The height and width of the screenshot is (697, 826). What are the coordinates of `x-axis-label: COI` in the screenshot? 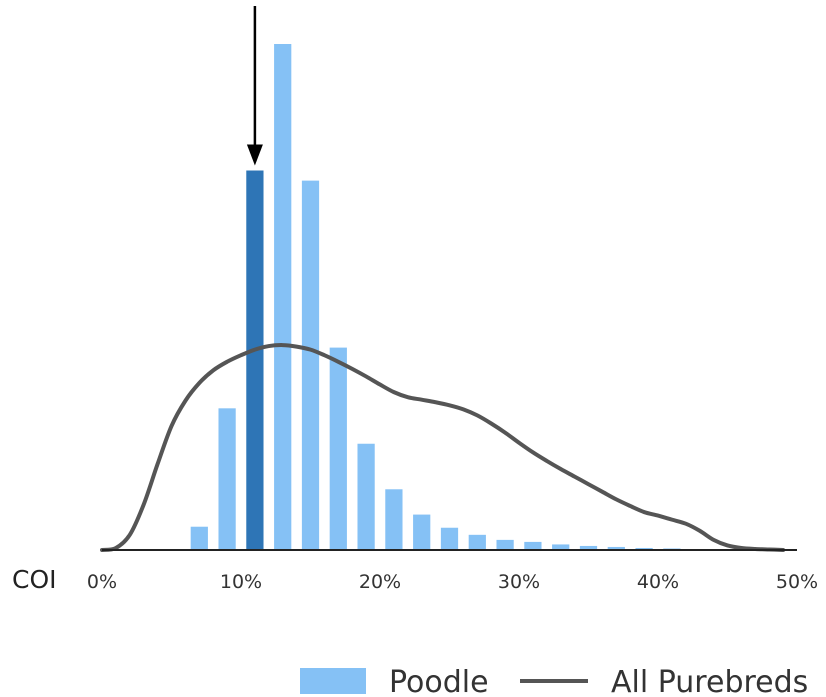 It's located at (34, 579).